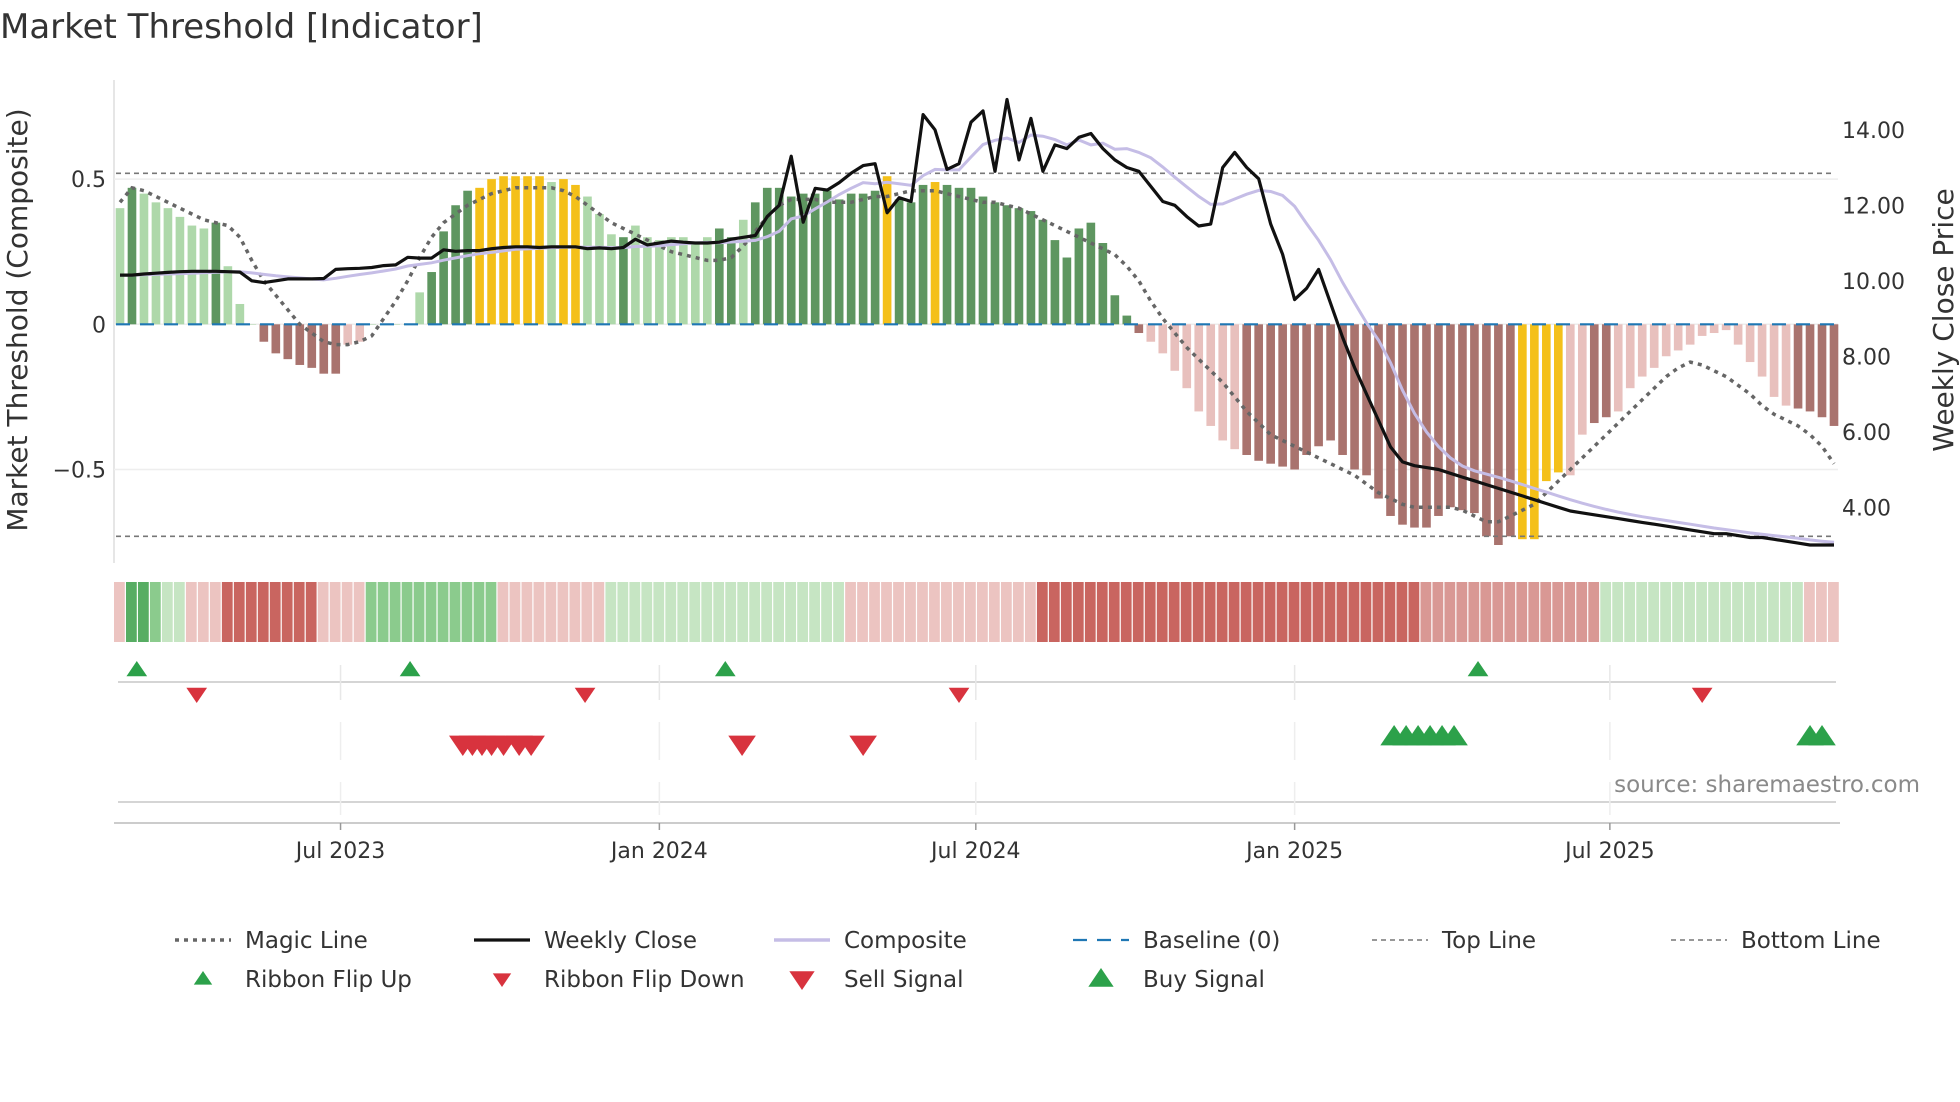 This screenshot has height=1102, width=1960. I want to click on ribbon-flip-up-marker, so click(410, 669).